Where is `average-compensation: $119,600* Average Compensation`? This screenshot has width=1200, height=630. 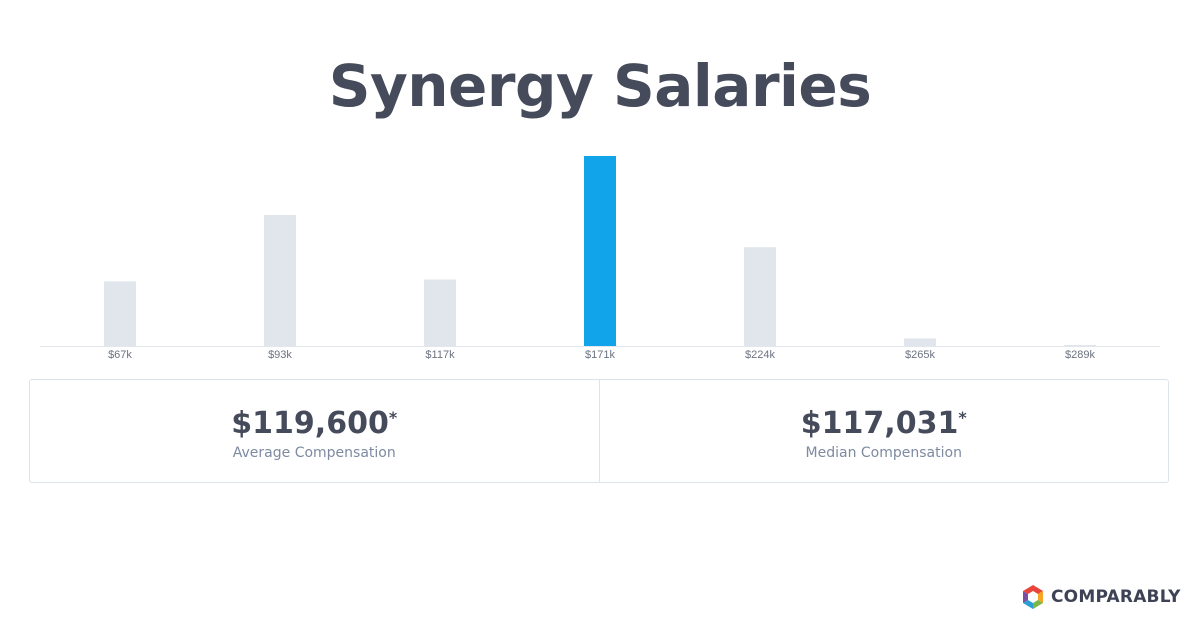
average-compensation: $119,600* Average Compensation is located at coordinates (314, 431).